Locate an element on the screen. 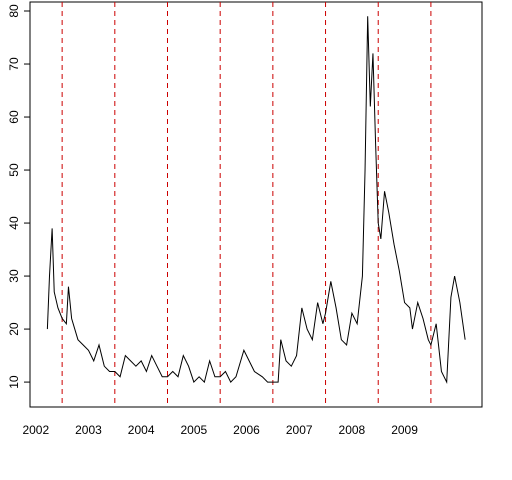 This screenshot has height=480, width=512. y-tick-label: 10 is located at coordinates (14, 382).